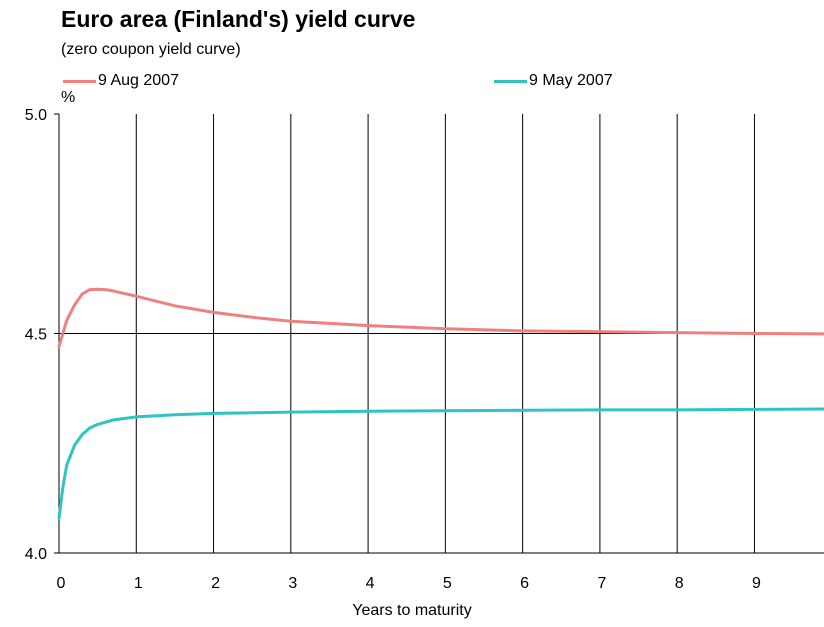 This screenshot has width=824, height=627. Describe the element at coordinates (61, 583) in the screenshot. I see `x-tick-label: 0` at that location.